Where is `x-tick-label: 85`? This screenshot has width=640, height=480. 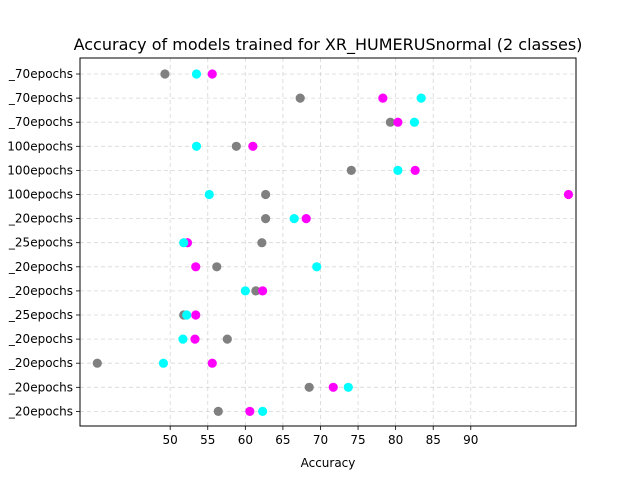 x-tick-label: 85 is located at coordinates (433, 440).